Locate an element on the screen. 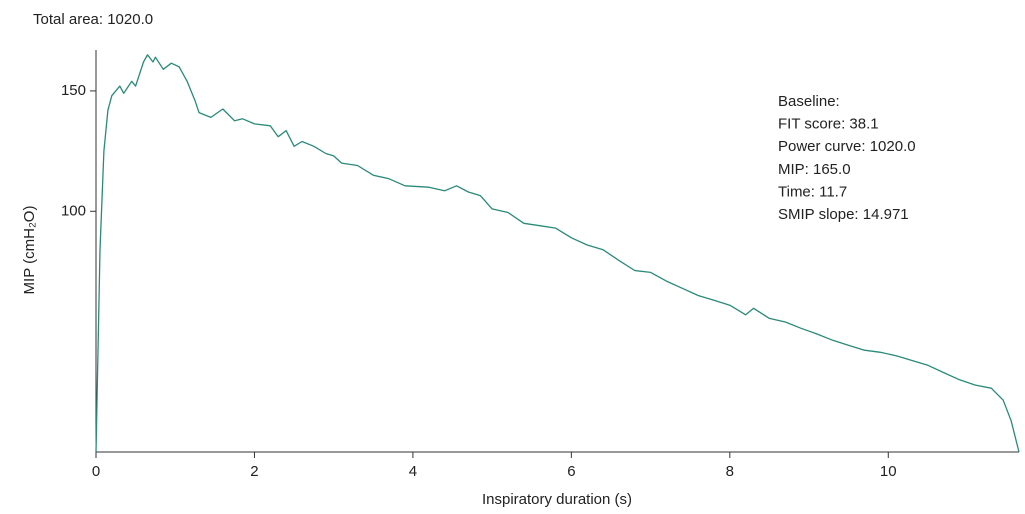  x-tick-label: 8 is located at coordinates (730, 471).